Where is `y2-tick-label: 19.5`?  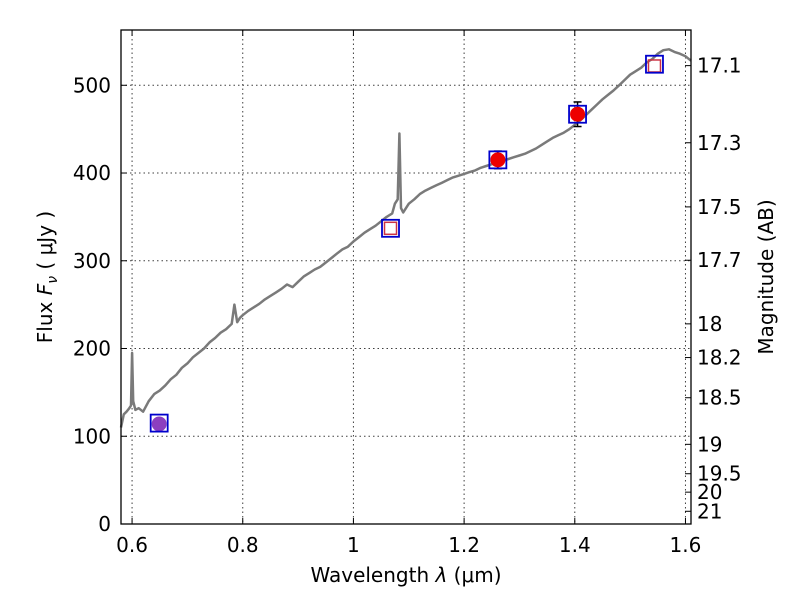
y2-tick-label: 19.5 is located at coordinates (719, 474).